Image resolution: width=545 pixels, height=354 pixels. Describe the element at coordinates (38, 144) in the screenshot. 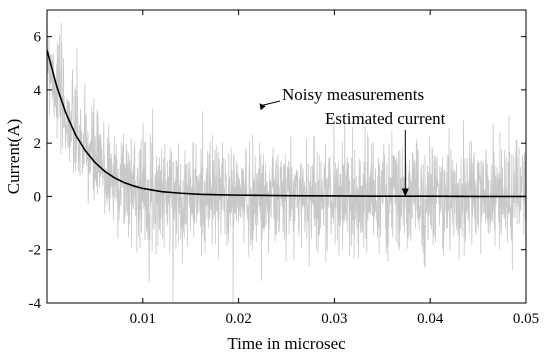

I see `y-tick-label: 2` at that location.